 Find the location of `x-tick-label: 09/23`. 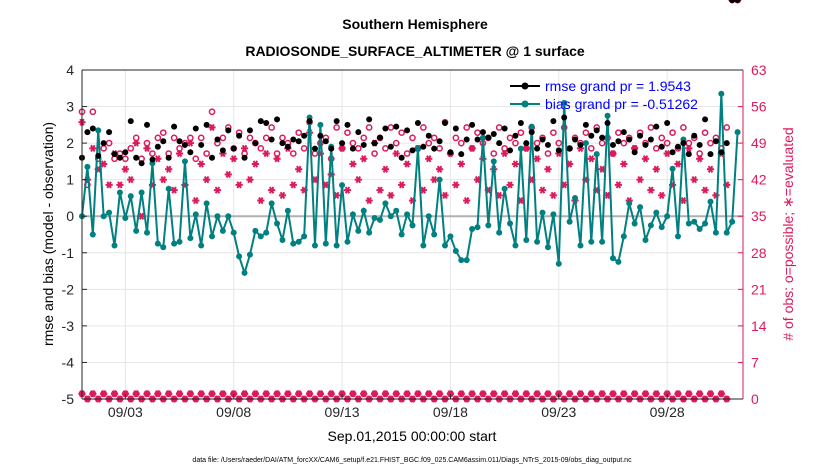

x-tick-label: 09/23 is located at coordinates (558, 412).